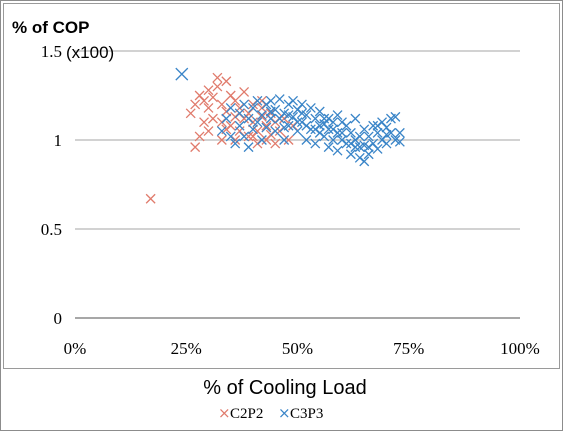  I want to click on y-tick-labels: 0 0.5 1 1.5, so click(51, 185).